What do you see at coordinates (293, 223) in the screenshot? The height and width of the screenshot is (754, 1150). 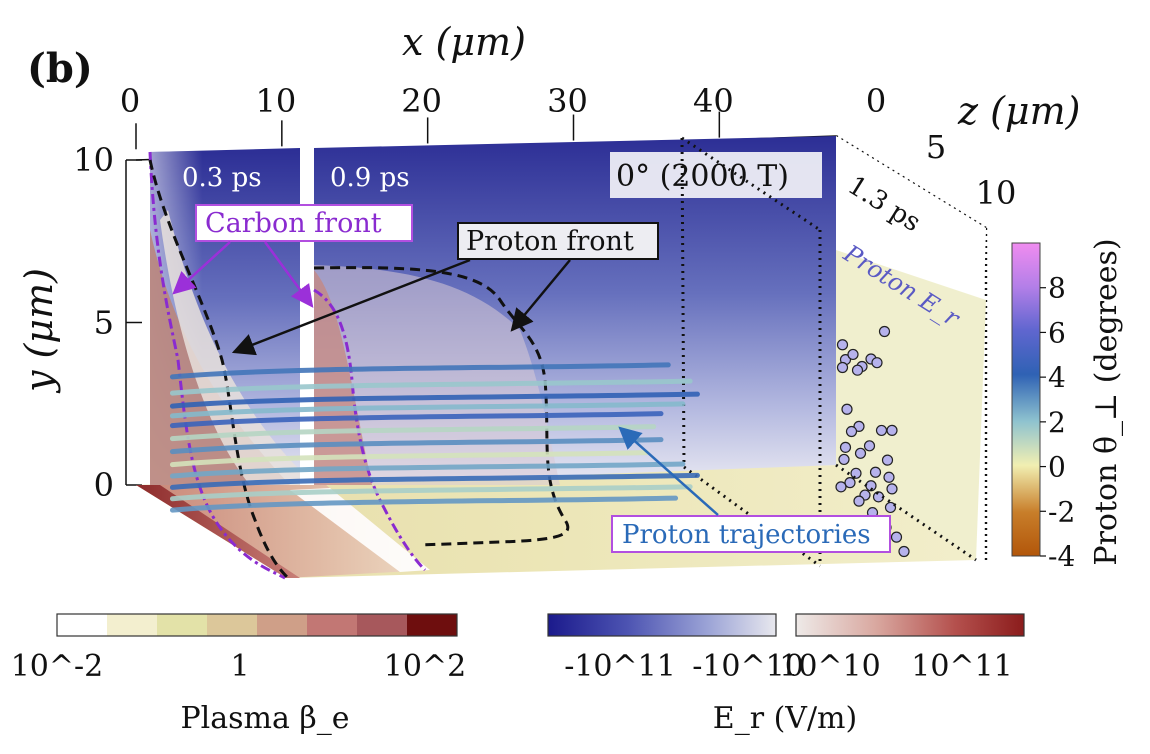 I see `carbon-front-label: Carbon front` at bounding box center [293, 223].